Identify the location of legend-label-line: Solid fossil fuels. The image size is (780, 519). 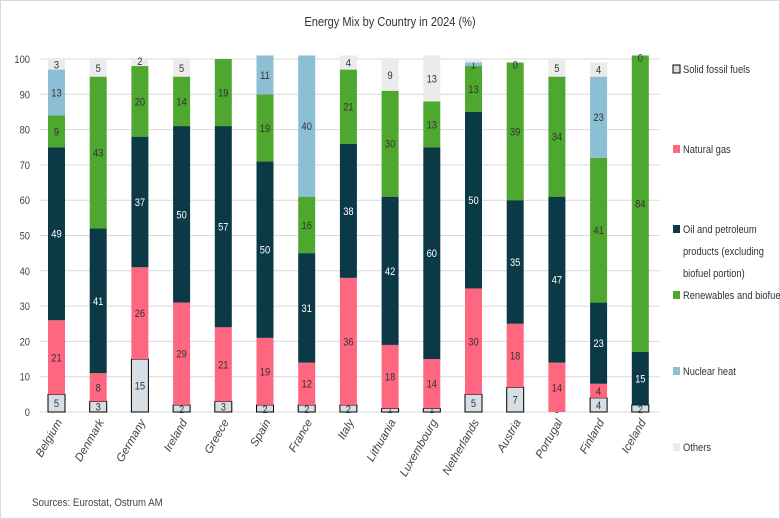
(716, 70).